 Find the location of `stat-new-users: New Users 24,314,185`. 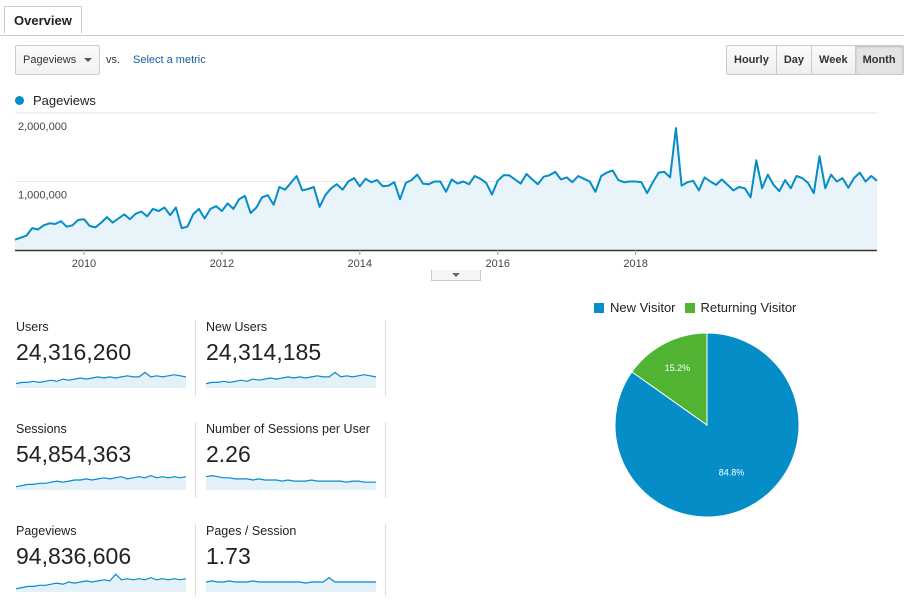

stat-new-users: New Users 24,314,185 is located at coordinates (292, 357).